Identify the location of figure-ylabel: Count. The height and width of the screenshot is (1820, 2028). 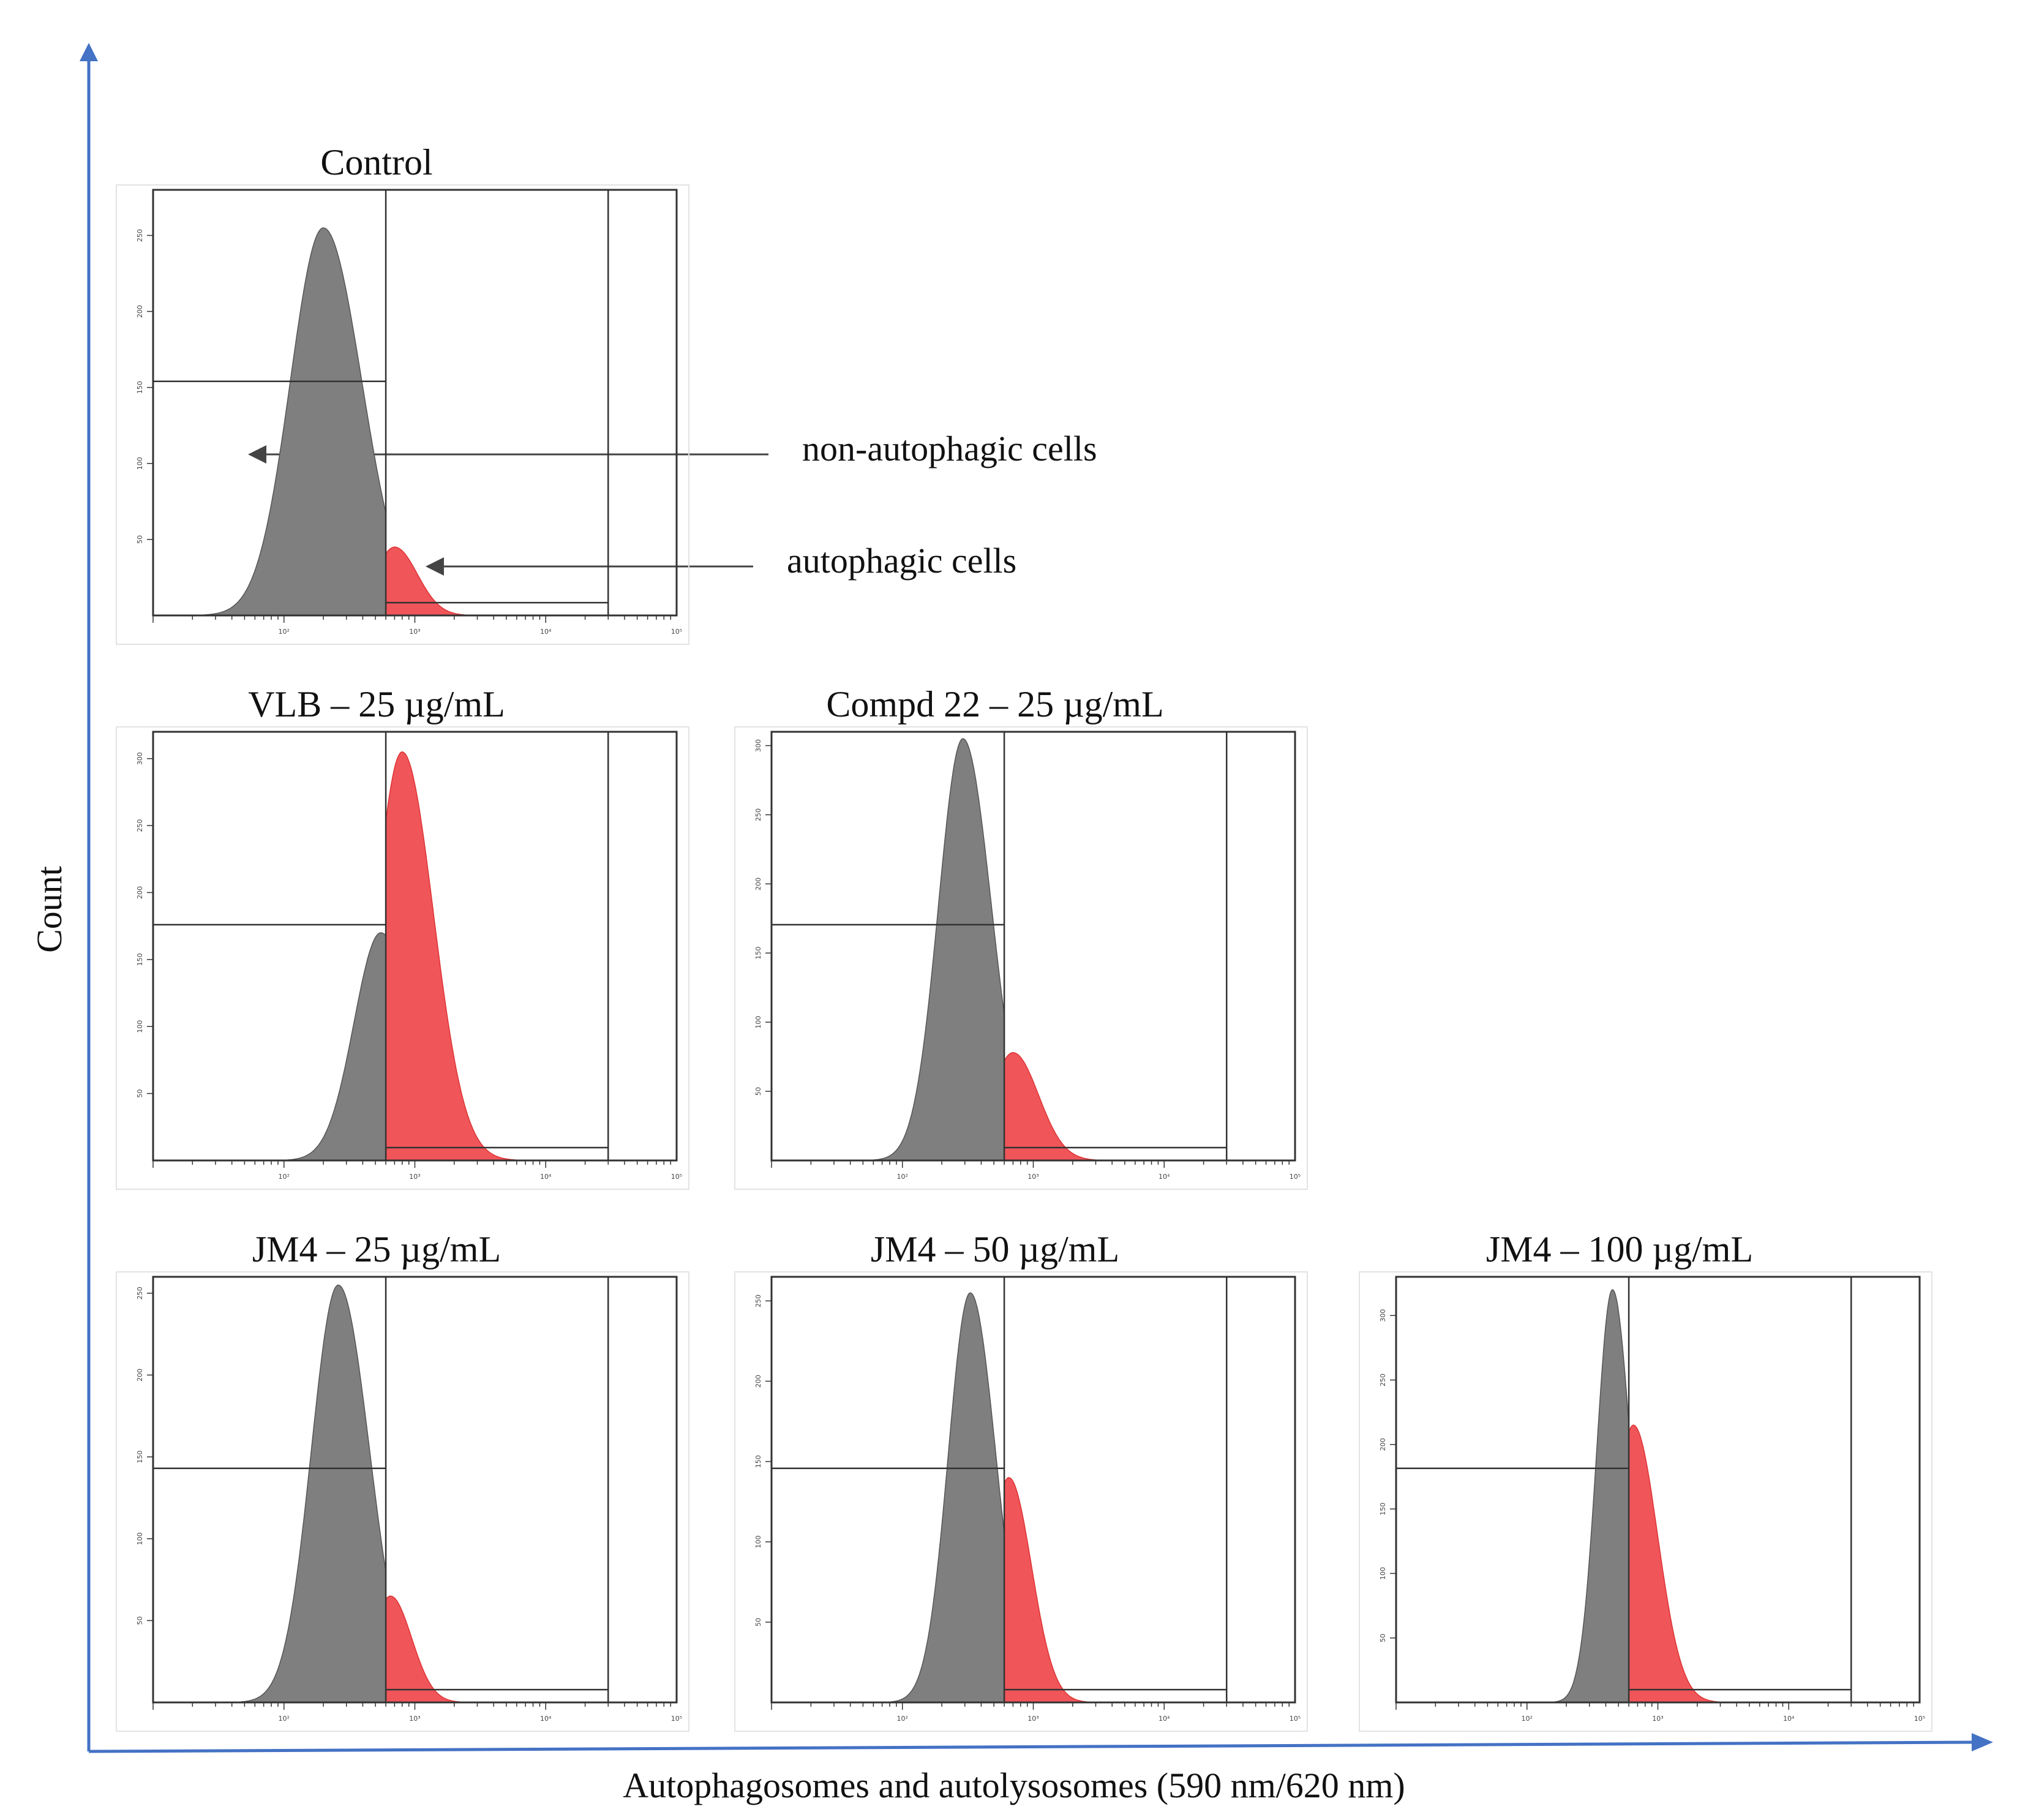
(49, 910).